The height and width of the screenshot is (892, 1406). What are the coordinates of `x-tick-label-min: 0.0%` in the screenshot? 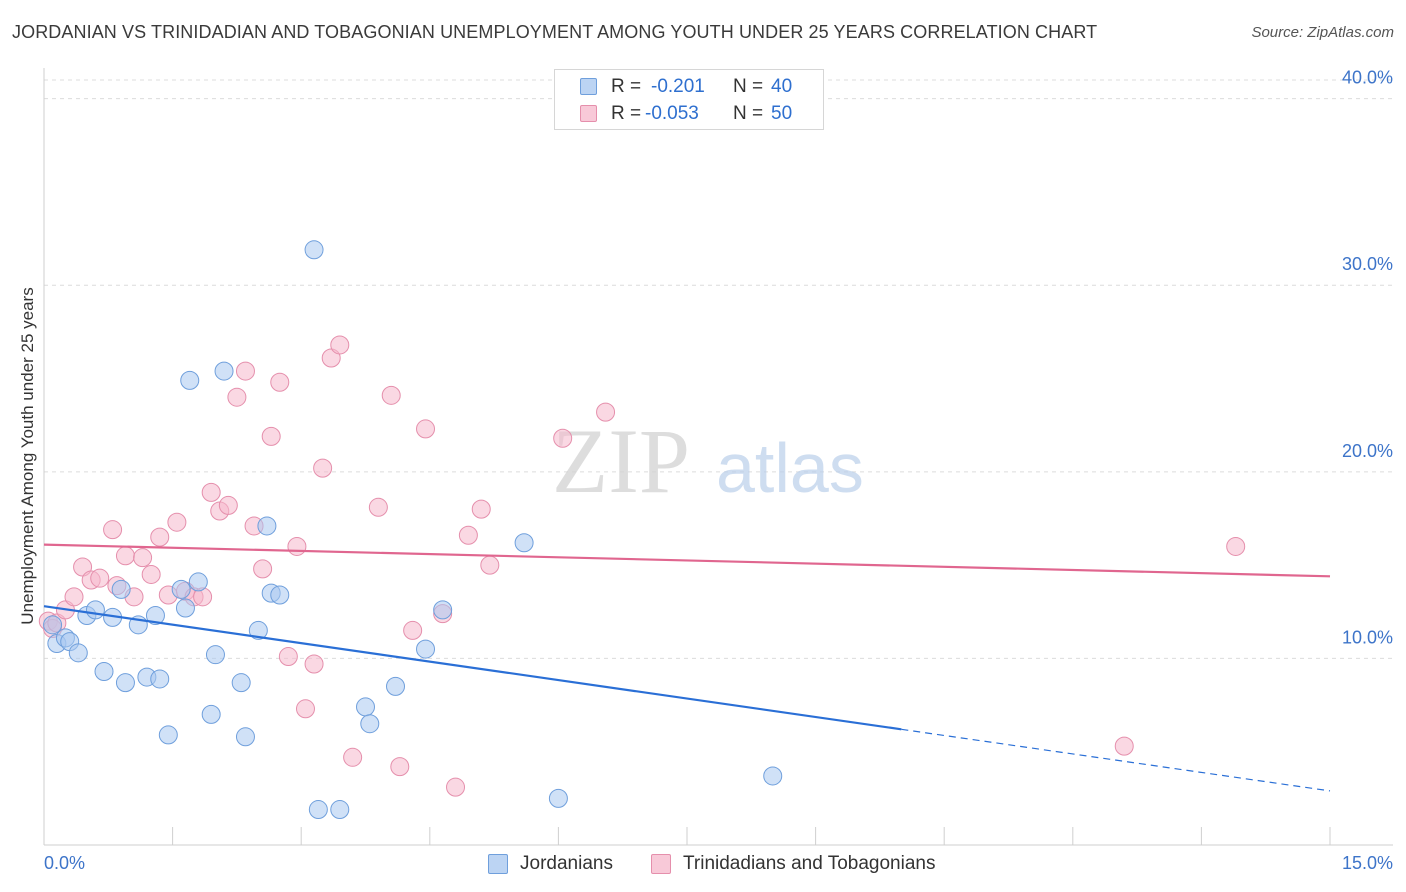 It's located at (64, 863).